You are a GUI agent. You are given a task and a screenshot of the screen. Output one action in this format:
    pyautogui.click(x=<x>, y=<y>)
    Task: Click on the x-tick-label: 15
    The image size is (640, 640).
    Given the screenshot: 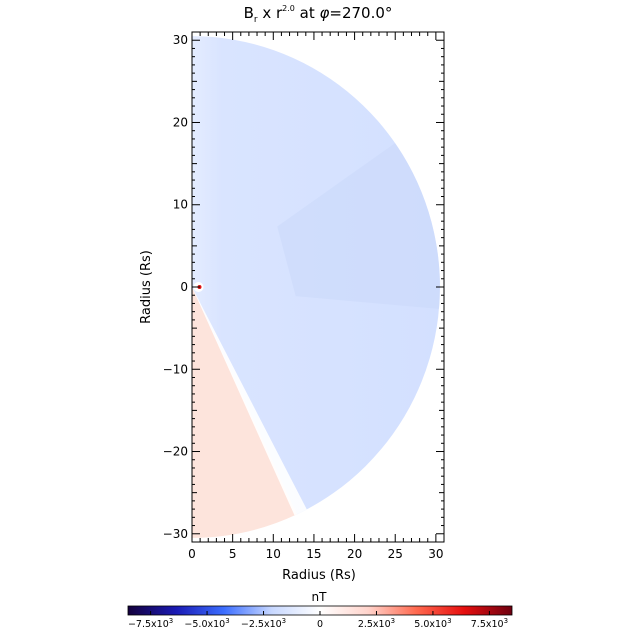 What is the action you would take?
    pyautogui.click(x=313, y=554)
    